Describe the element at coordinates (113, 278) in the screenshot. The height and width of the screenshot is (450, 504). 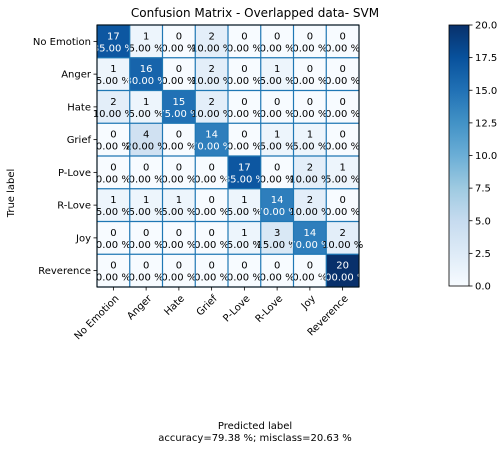
I see `cell-percent-7-0: 0.00 %` at that location.